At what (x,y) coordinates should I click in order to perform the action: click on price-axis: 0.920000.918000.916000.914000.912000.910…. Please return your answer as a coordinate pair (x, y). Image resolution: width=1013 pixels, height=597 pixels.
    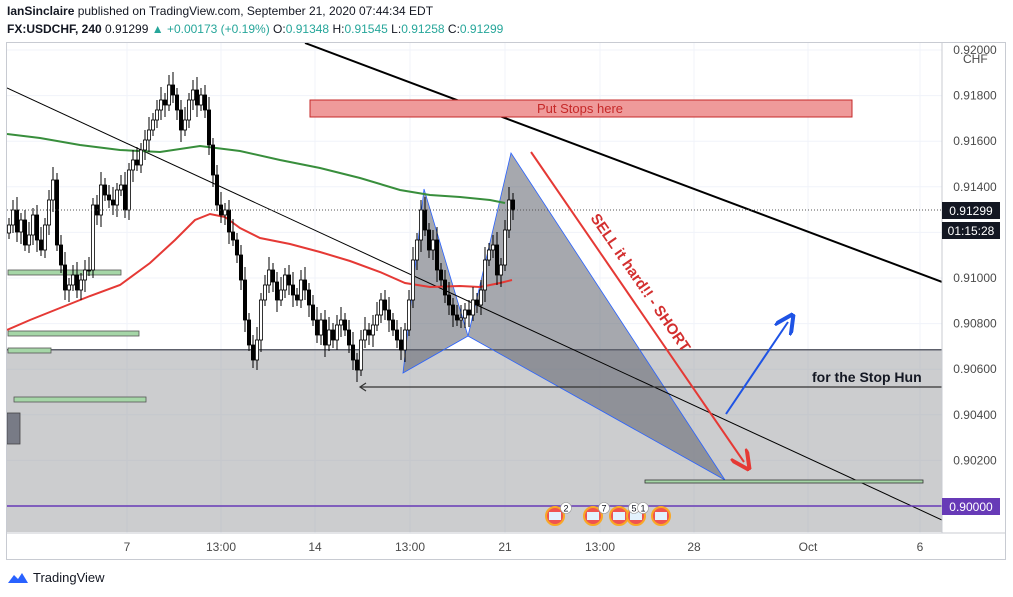
    Looking at the image, I should click on (975, 278).